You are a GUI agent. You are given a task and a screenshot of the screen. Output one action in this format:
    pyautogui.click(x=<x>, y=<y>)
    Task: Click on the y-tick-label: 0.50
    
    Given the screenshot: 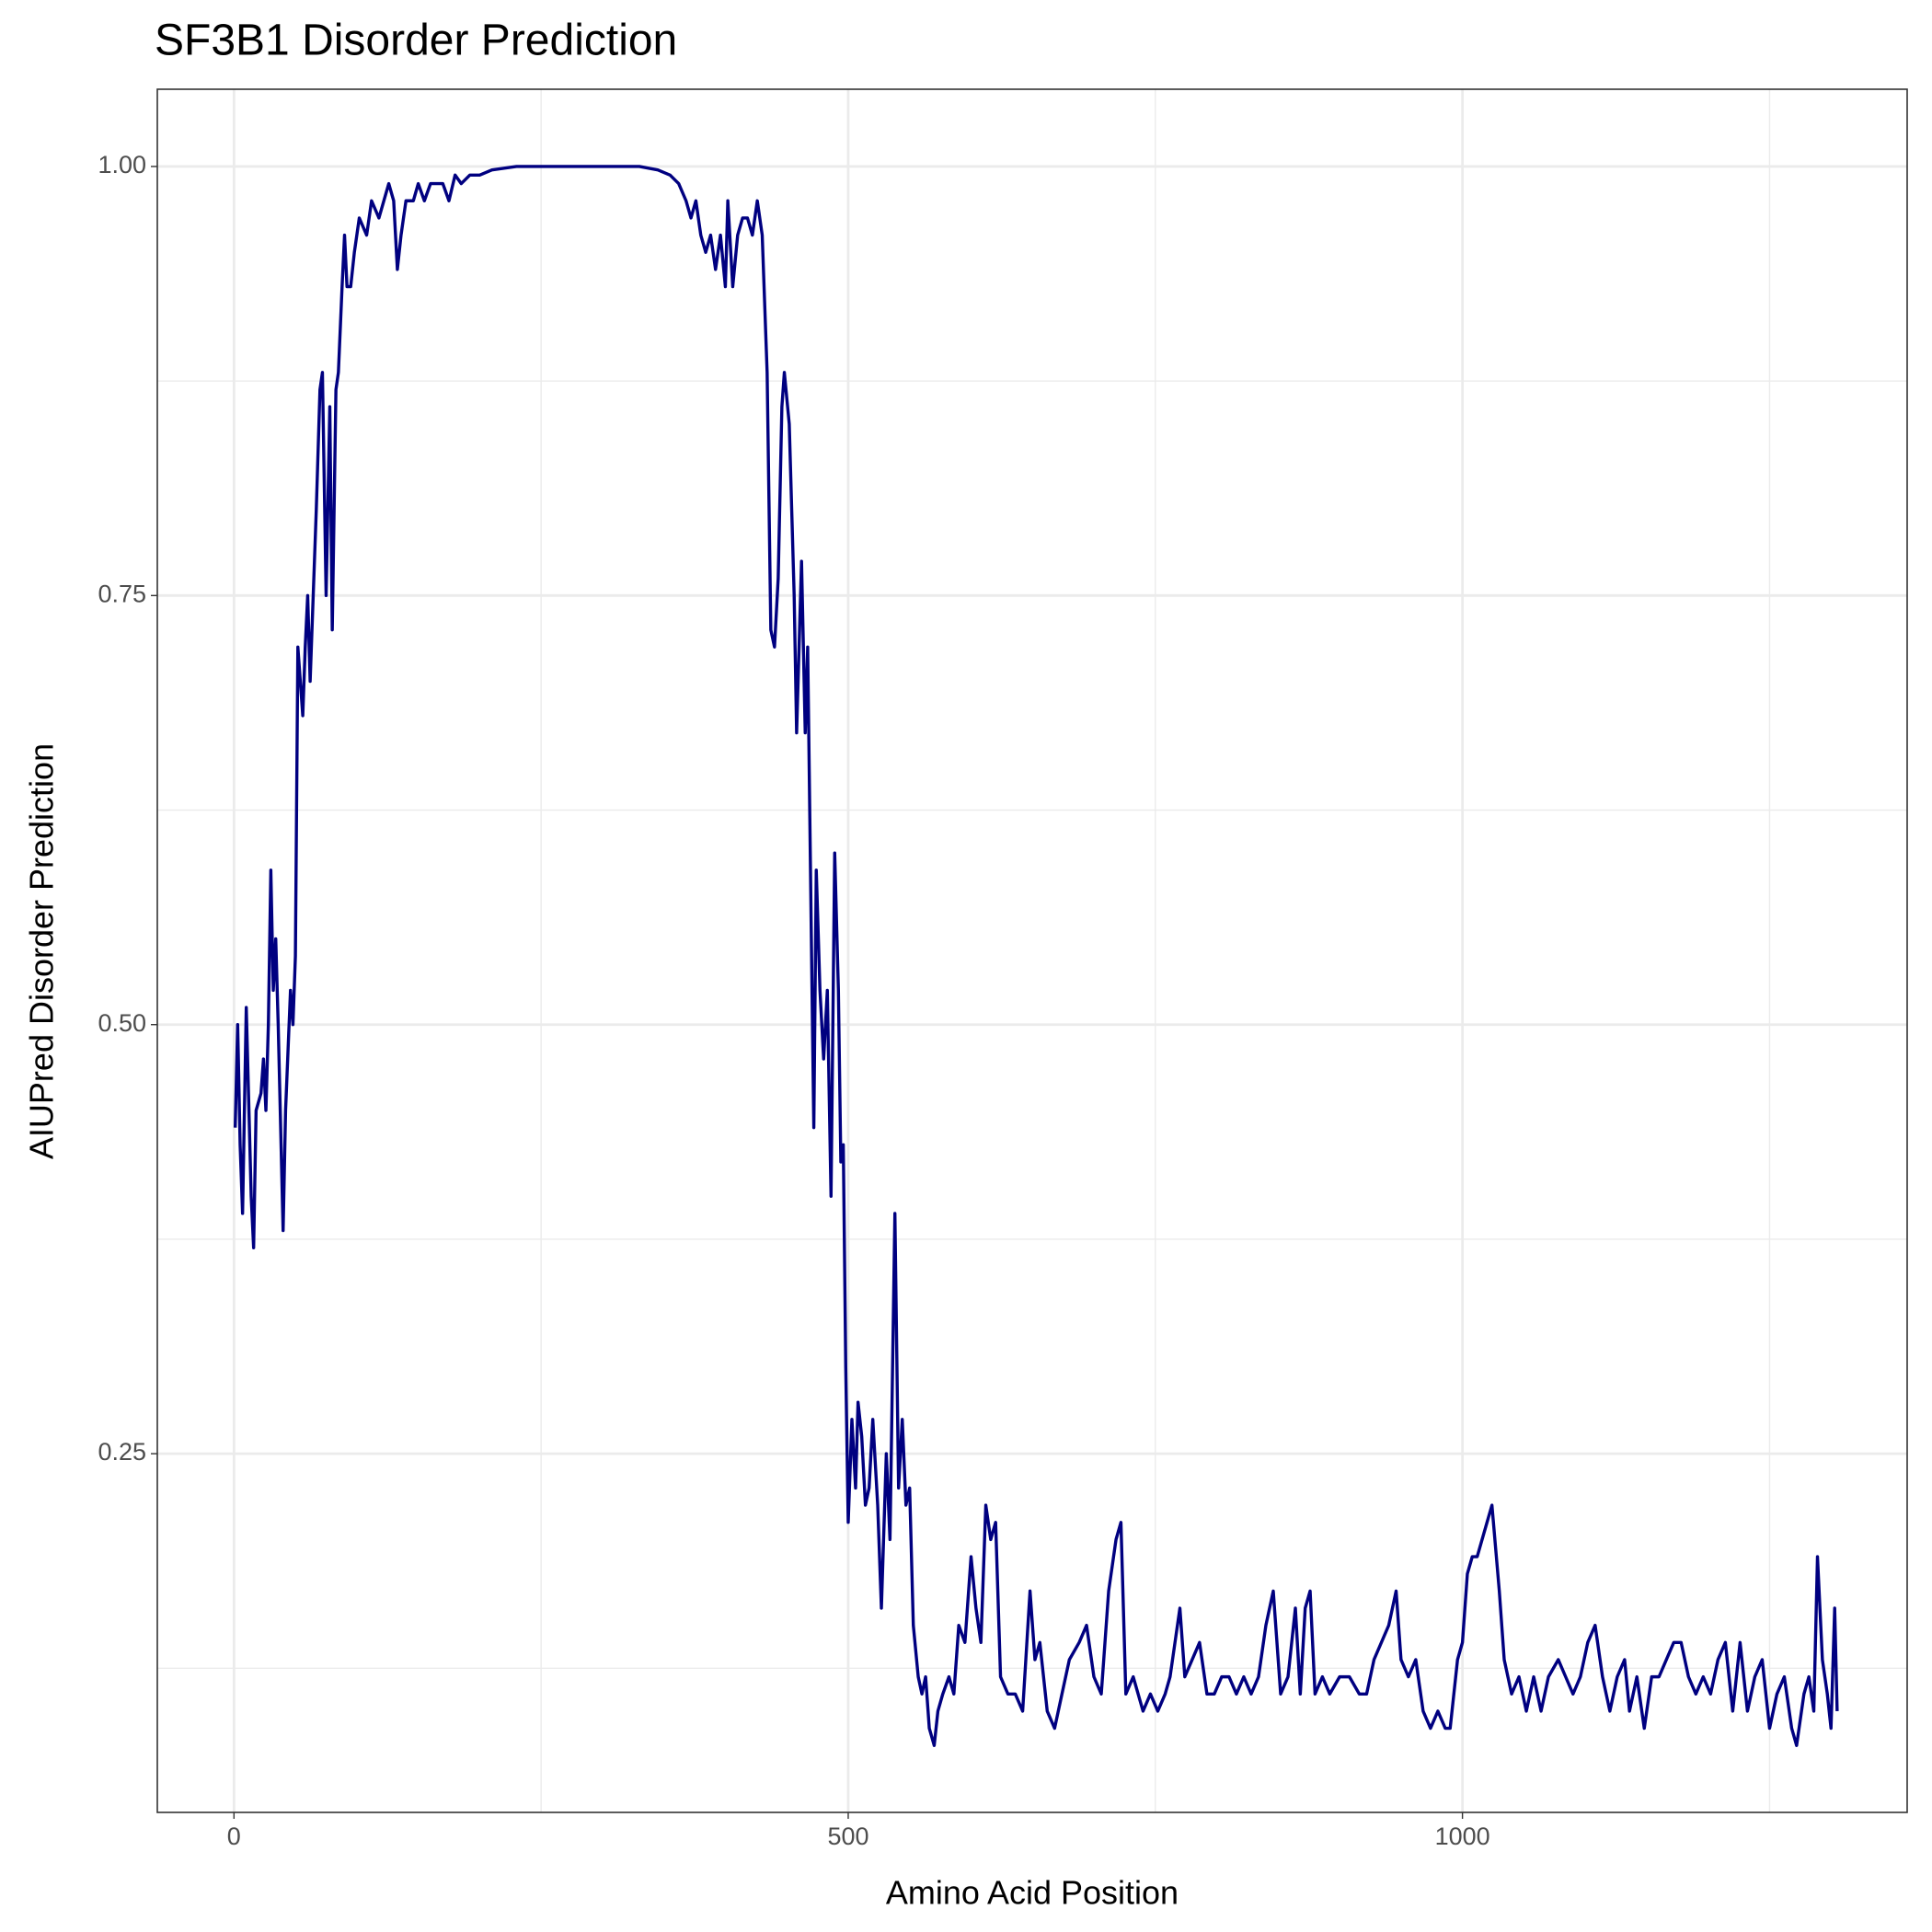 What is the action you would take?
    pyautogui.click(x=122, y=1023)
    